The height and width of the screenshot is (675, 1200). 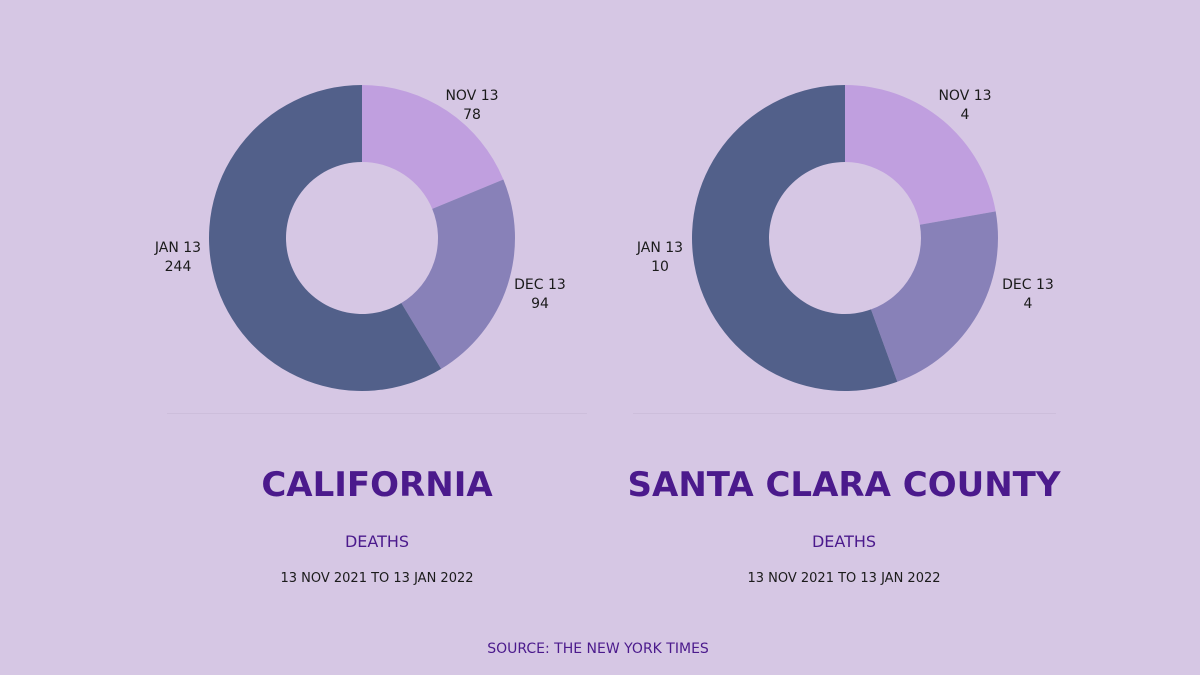 What do you see at coordinates (540, 304) in the screenshot?
I see `slice-label-value: 94` at bounding box center [540, 304].